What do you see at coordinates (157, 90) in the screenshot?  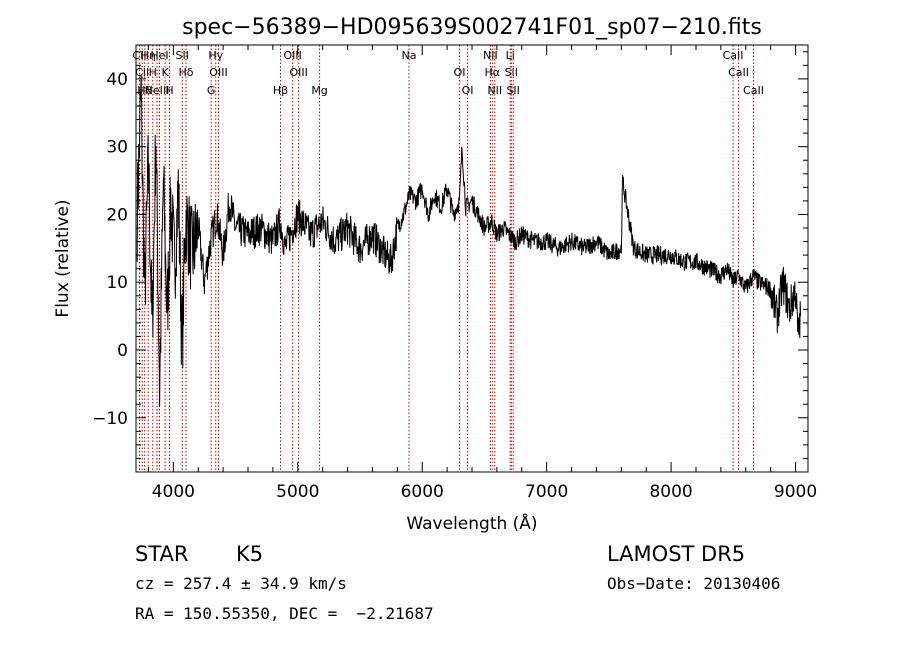 I see `spectral-line-label: NeIII` at bounding box center [157, 90].